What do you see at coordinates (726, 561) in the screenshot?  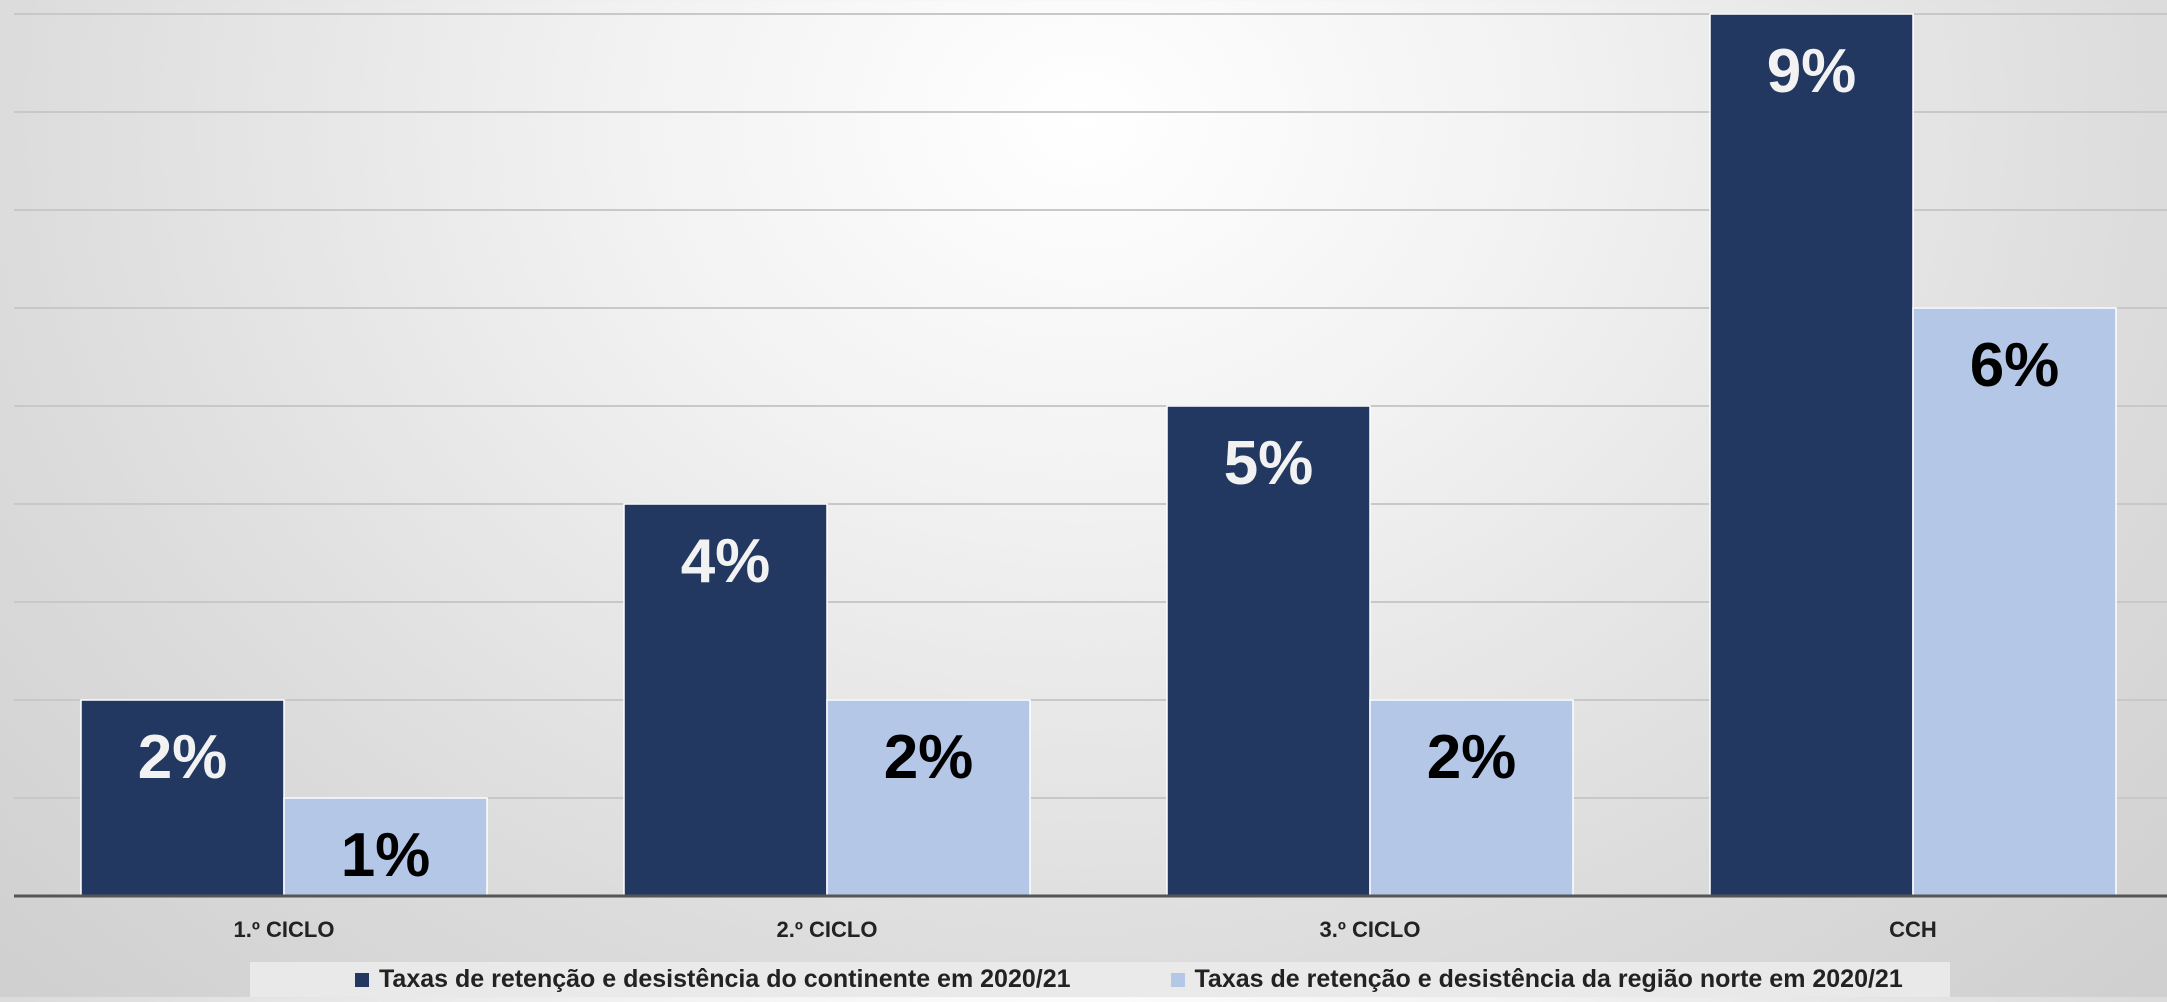 I see `data-label-series1-2: 4%` at bounding box center [726, 561].